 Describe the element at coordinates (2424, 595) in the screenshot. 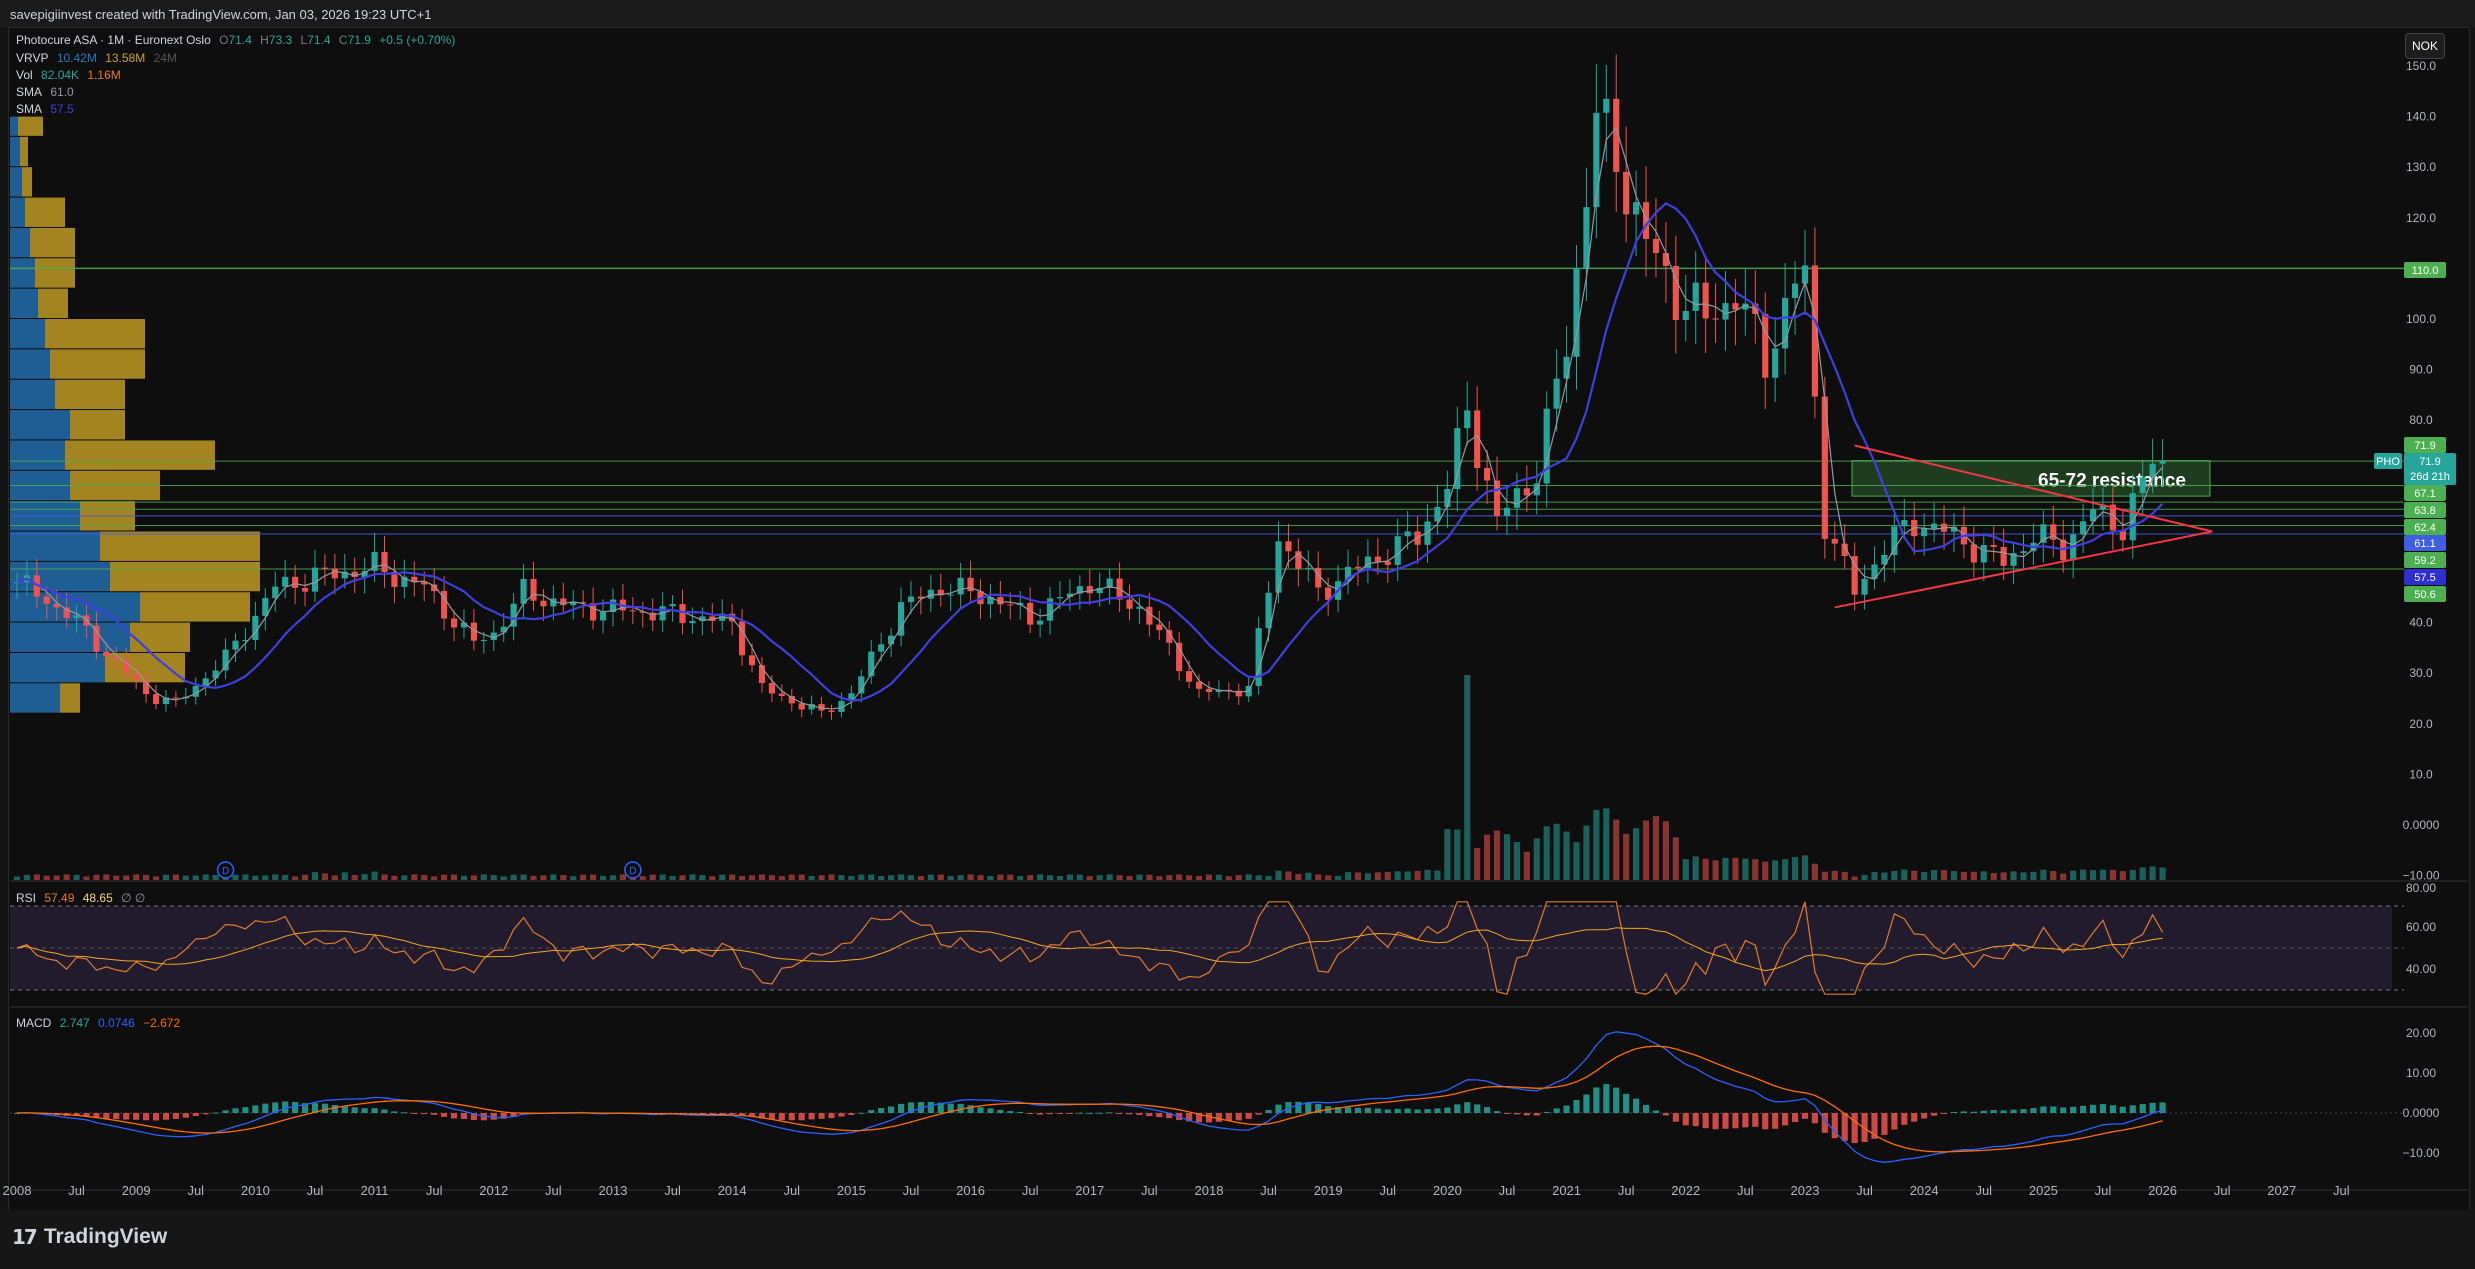

I see `price-level-tag-text: 50.6` at that location.